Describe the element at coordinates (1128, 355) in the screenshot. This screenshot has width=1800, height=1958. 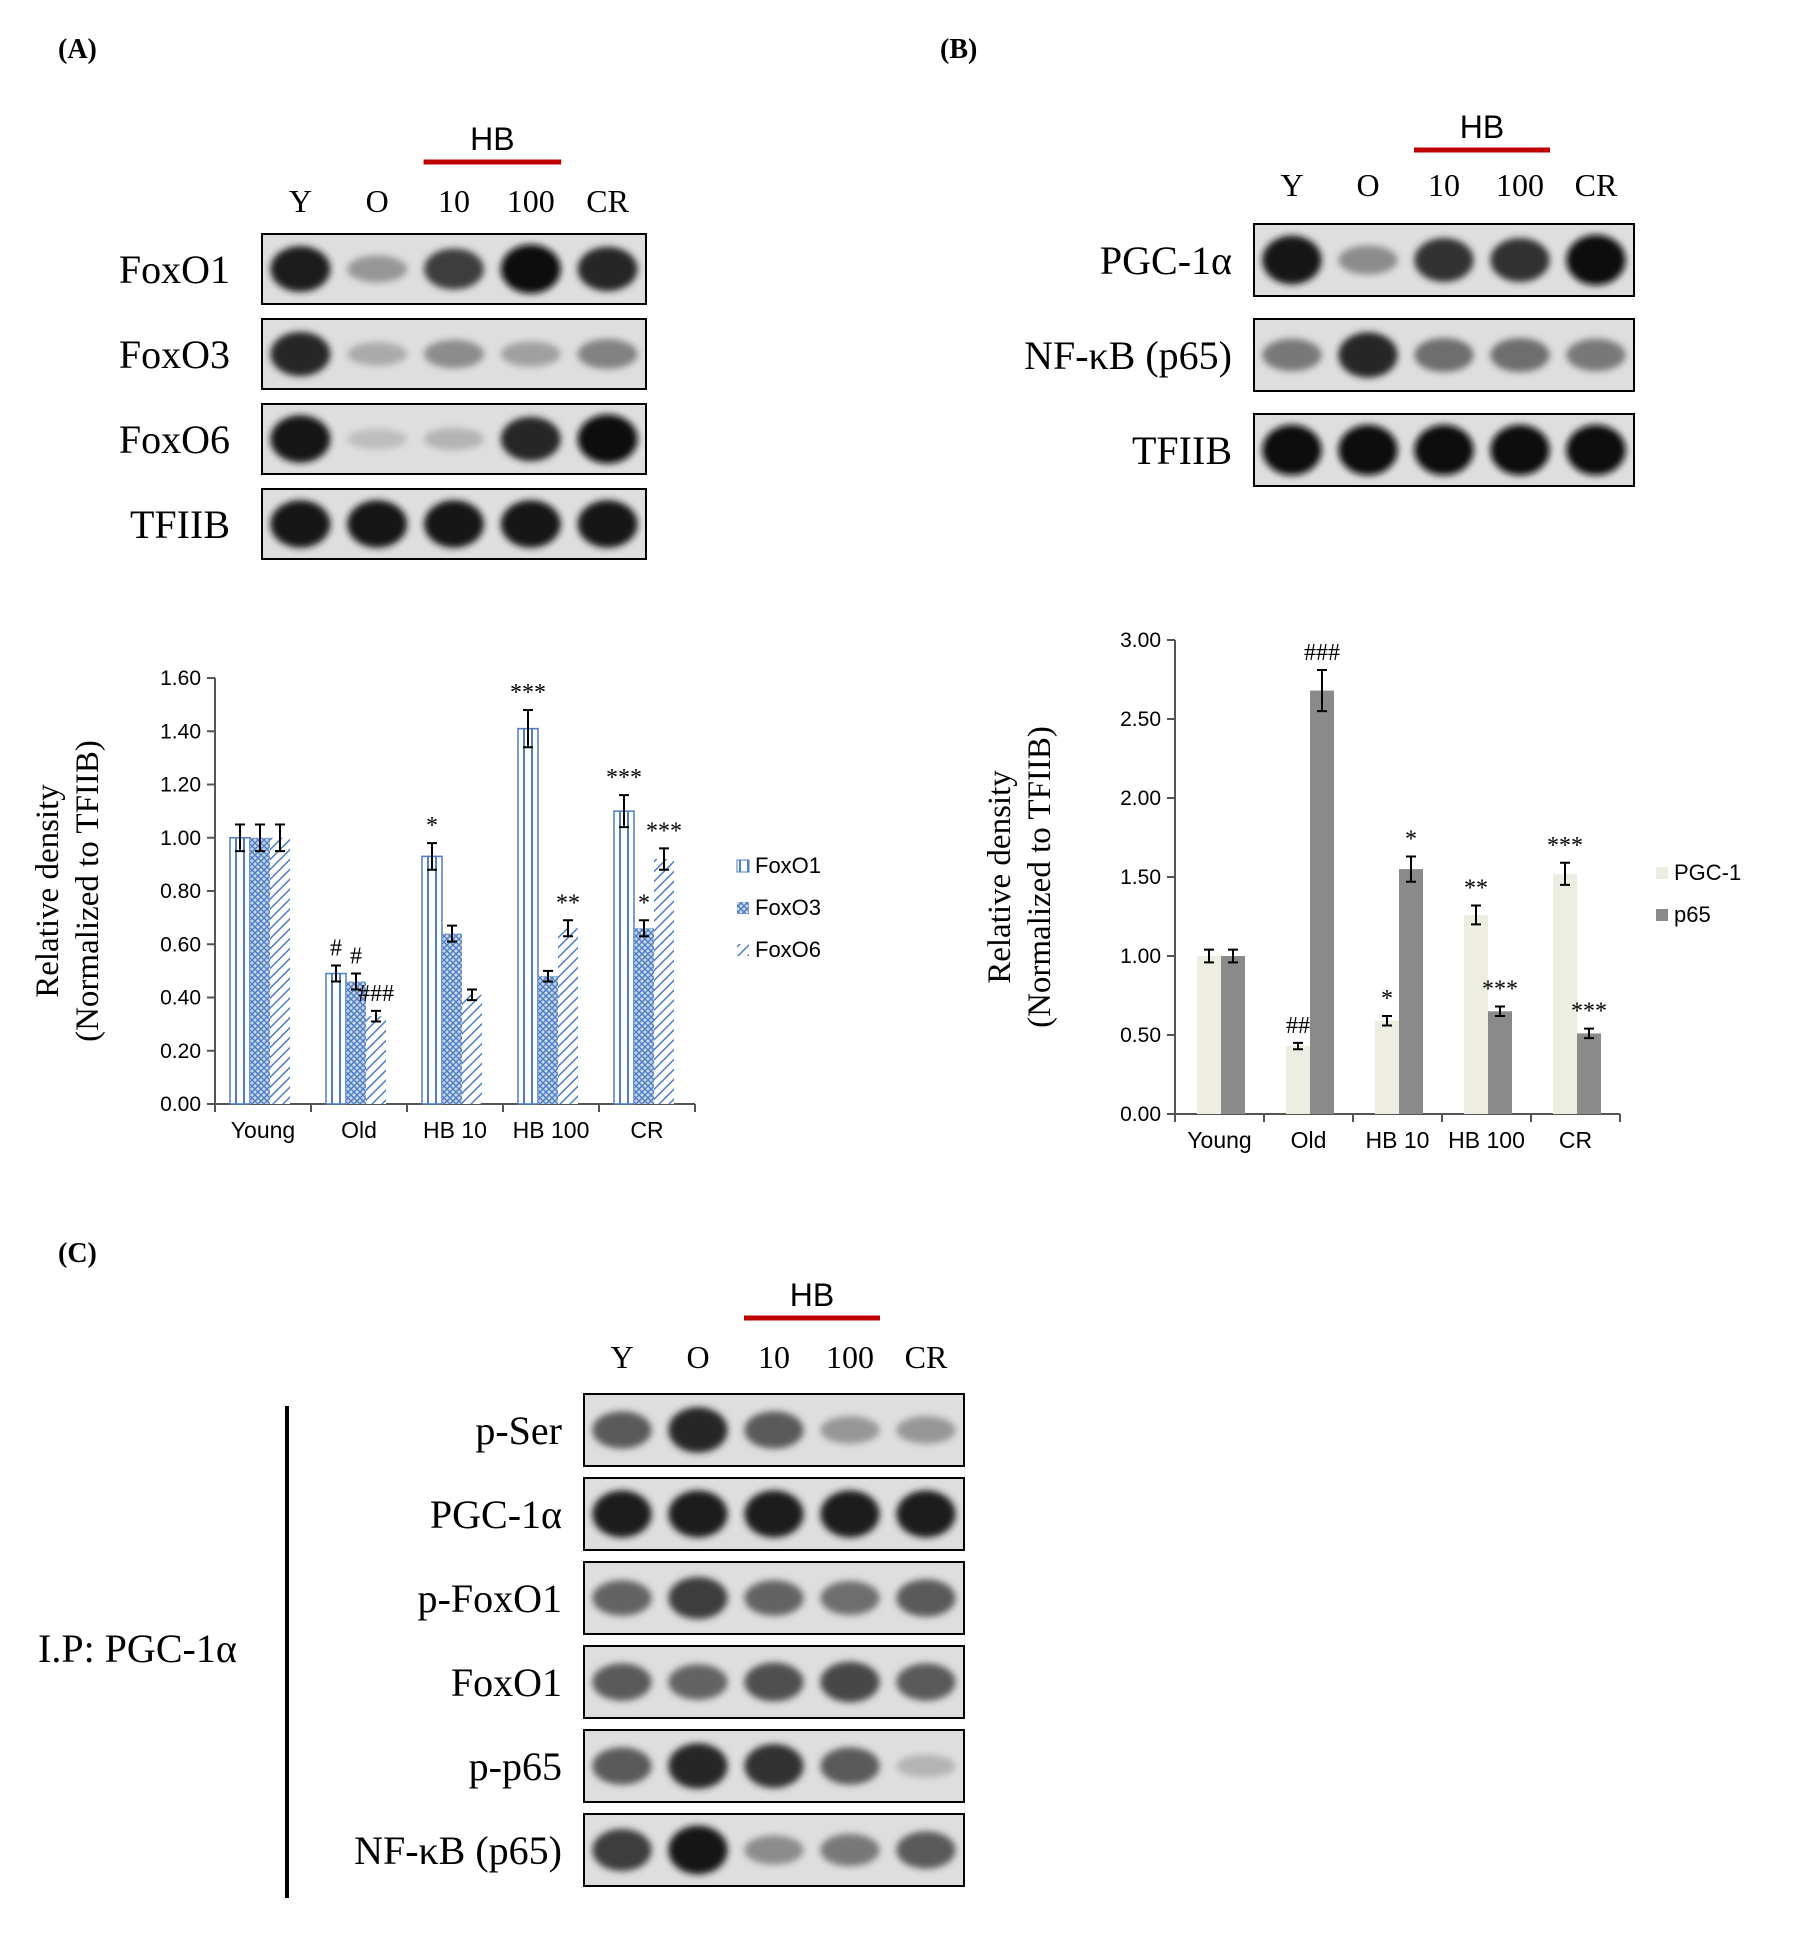
I see `blot-row-label: NF-κB (p65)` at that location.